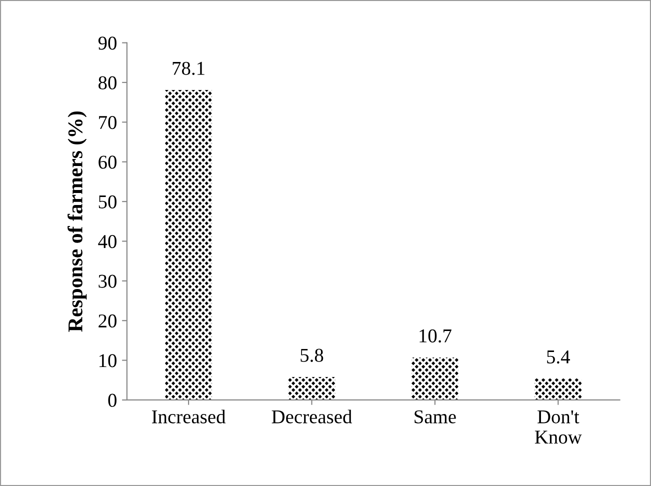 The width and height of the screenshot is (651, 486). I want to click on y-tick-label: 30, so click(107, 281).